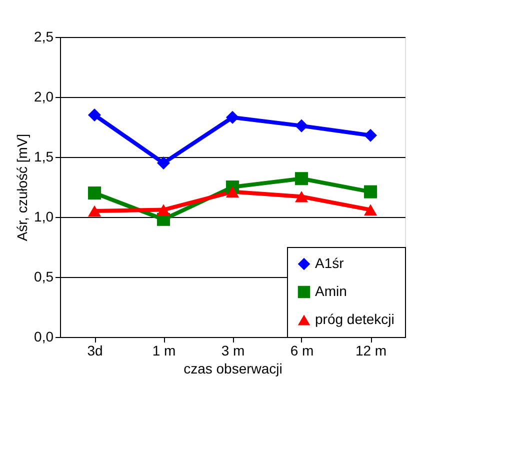 This screenshot has height=455, width=524. What do you see at coordinates (164, 350) in the screenshot?
I see `x-tick-label: 1 m` at bounding box center [164, 350].